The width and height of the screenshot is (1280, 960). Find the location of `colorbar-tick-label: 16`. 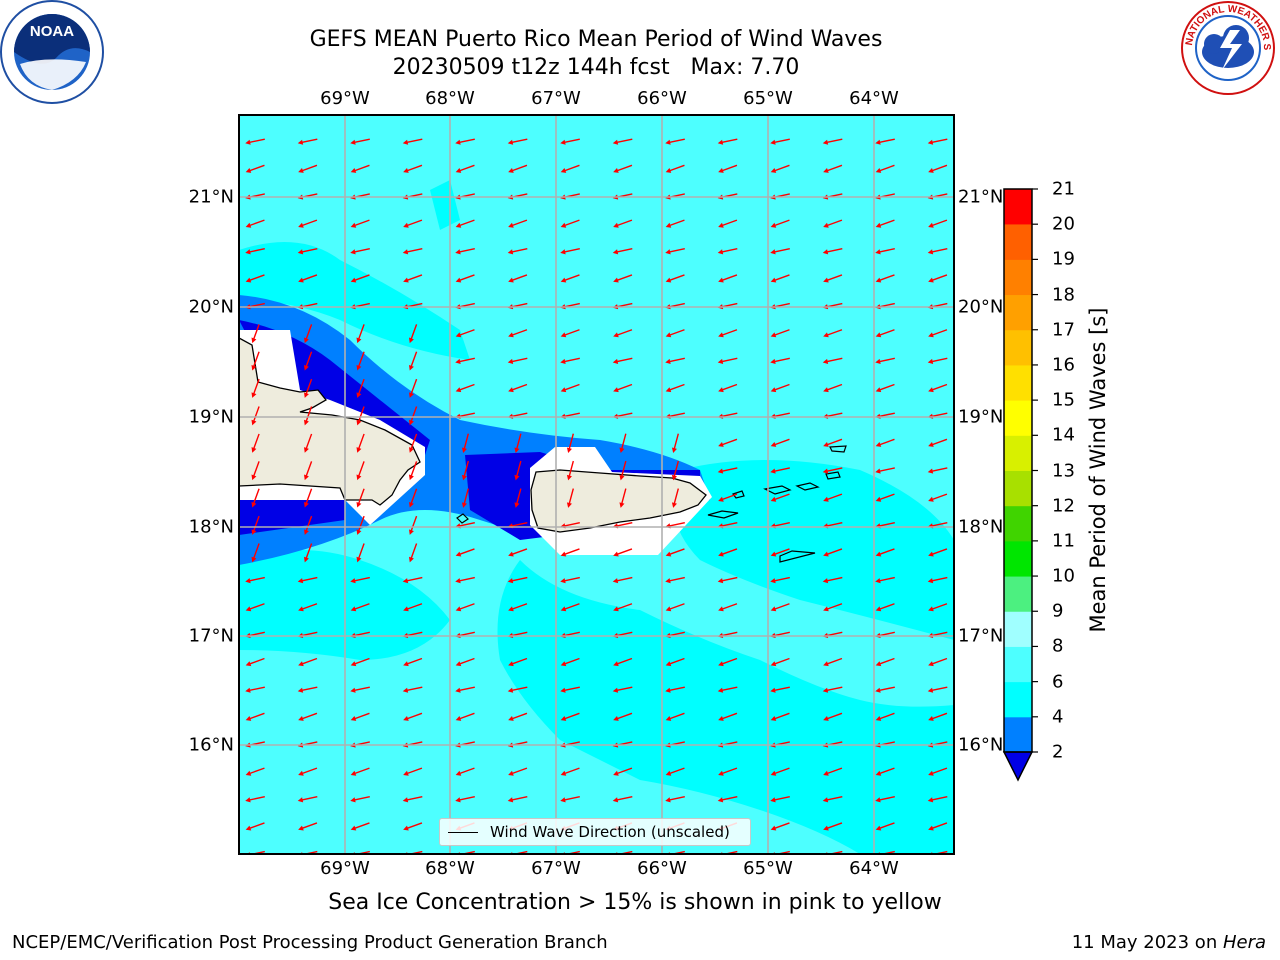

colorbar-tick-label: 16 is located at coordinates (1063, 365).